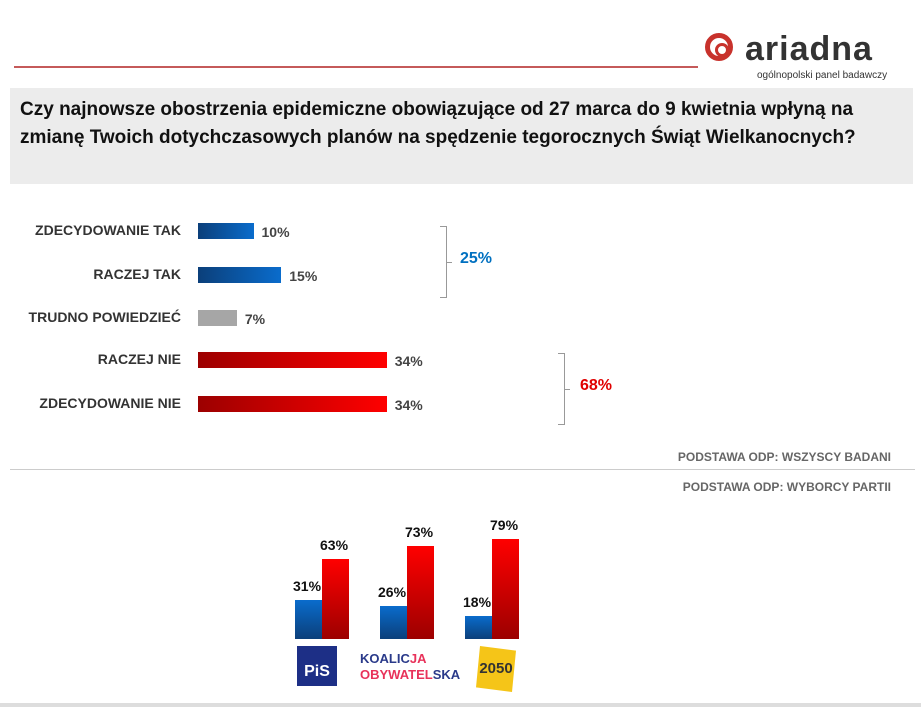 Image resolution: width=921 pixels, height=707 pixels. What do you see at coordinates (784, 457) in the screenshot?
I see `base-all-note: PODSTAWA ODP: WSZYSCY BADANI` at bounding box center [784, 457].